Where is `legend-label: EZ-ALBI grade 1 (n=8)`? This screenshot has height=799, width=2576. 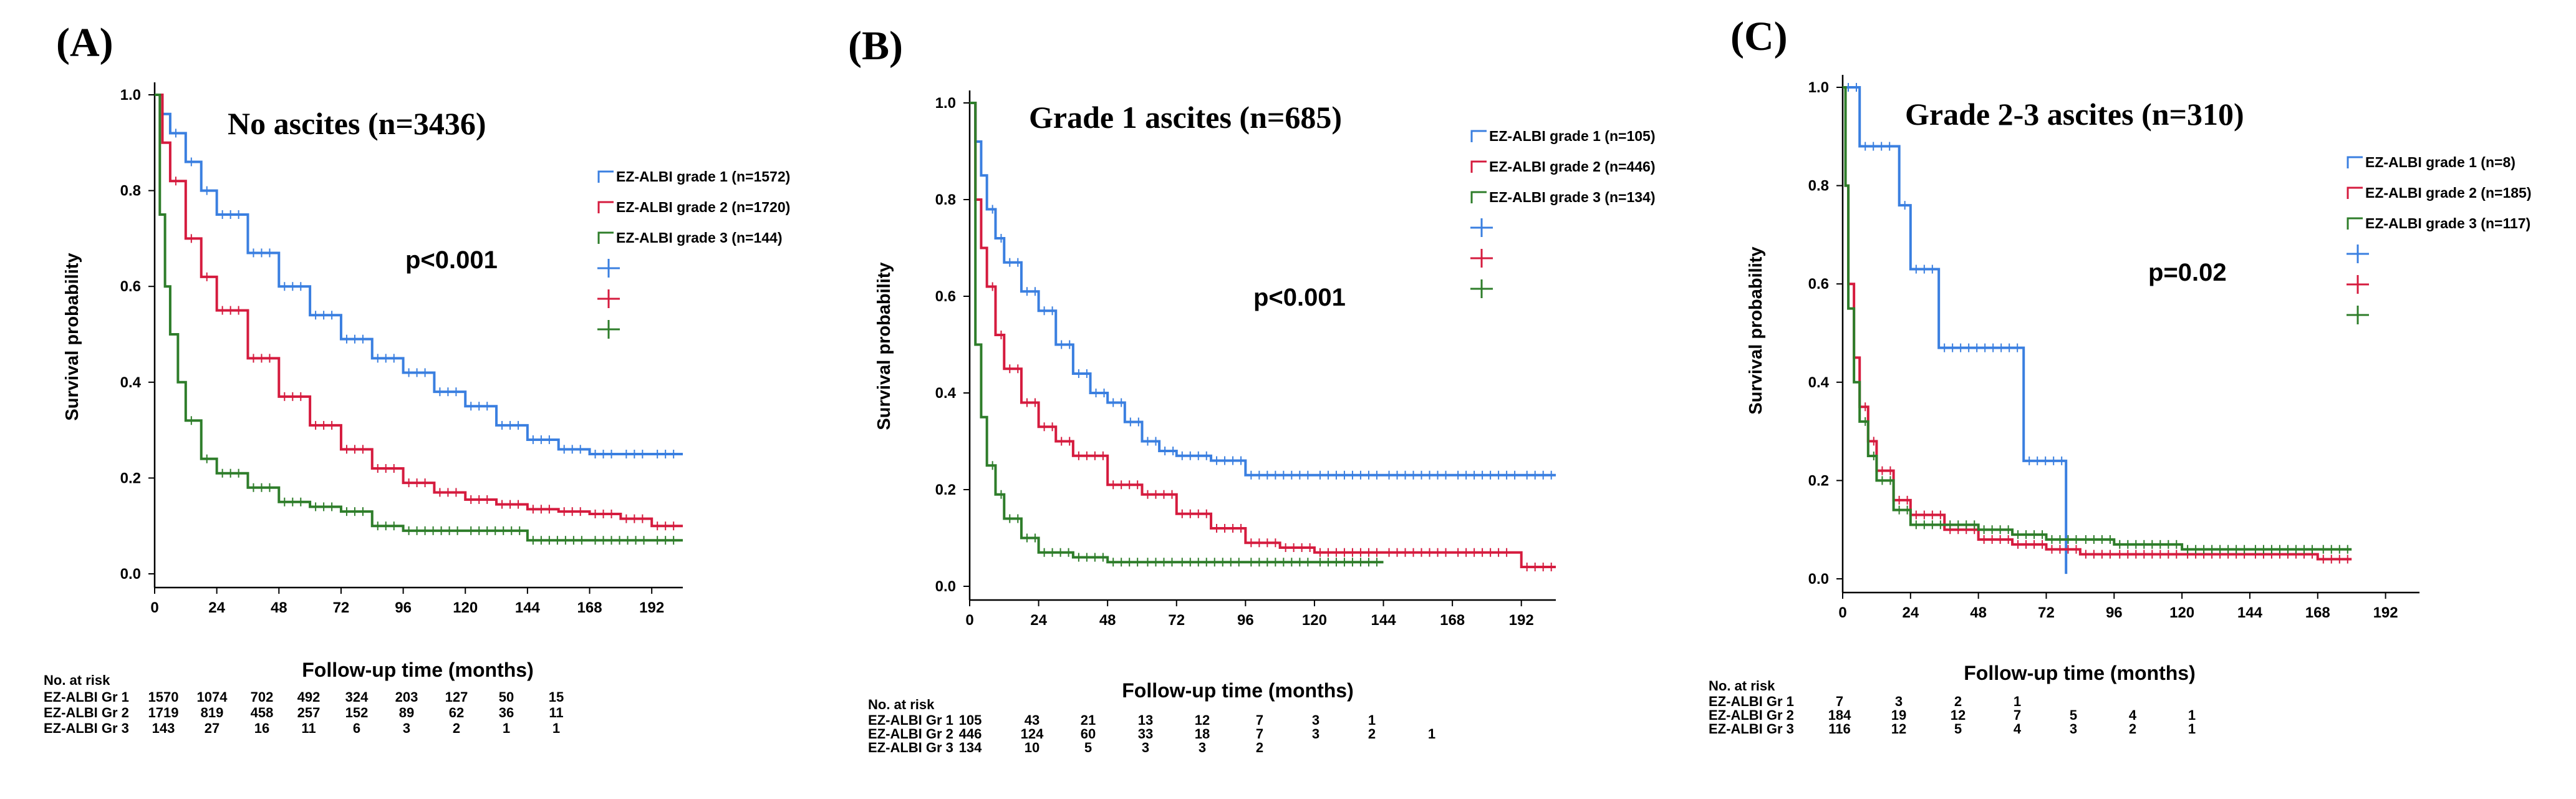 legend-label: EZ-ALBI grade 1 (n=8) is located at coordinates (2440, 162).